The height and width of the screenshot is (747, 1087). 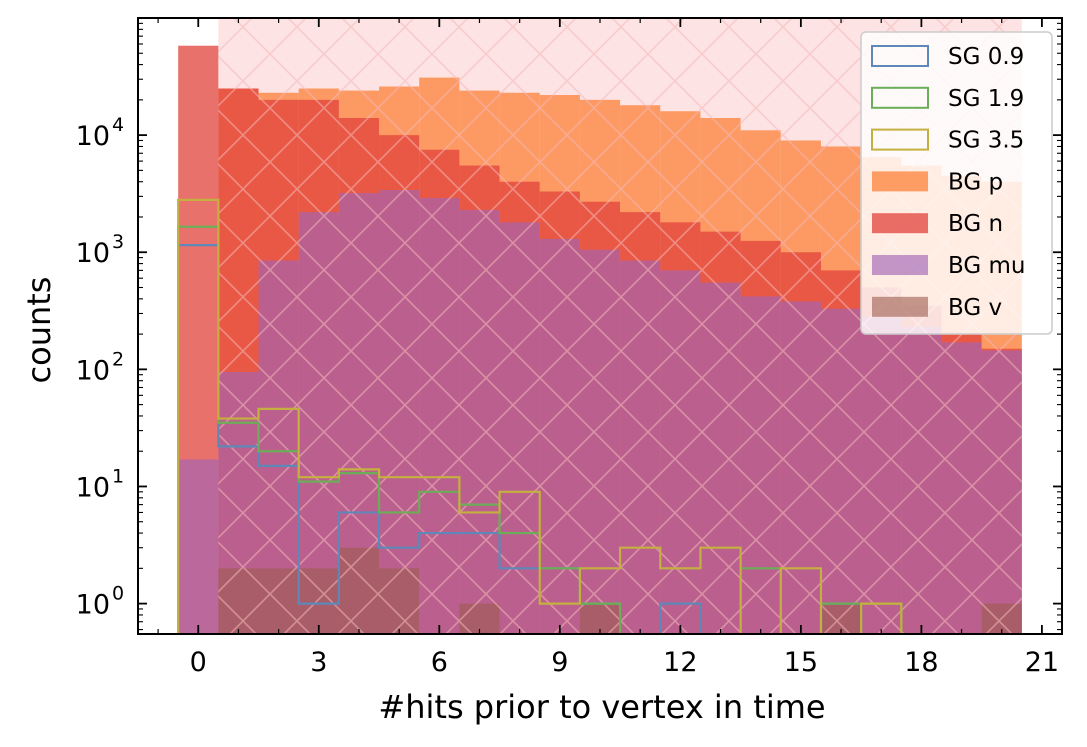 What do you see at coordinates (900, 306) in the screenshot?
I see `legend-swatch-bg-v` at bounding box center [900, 306].